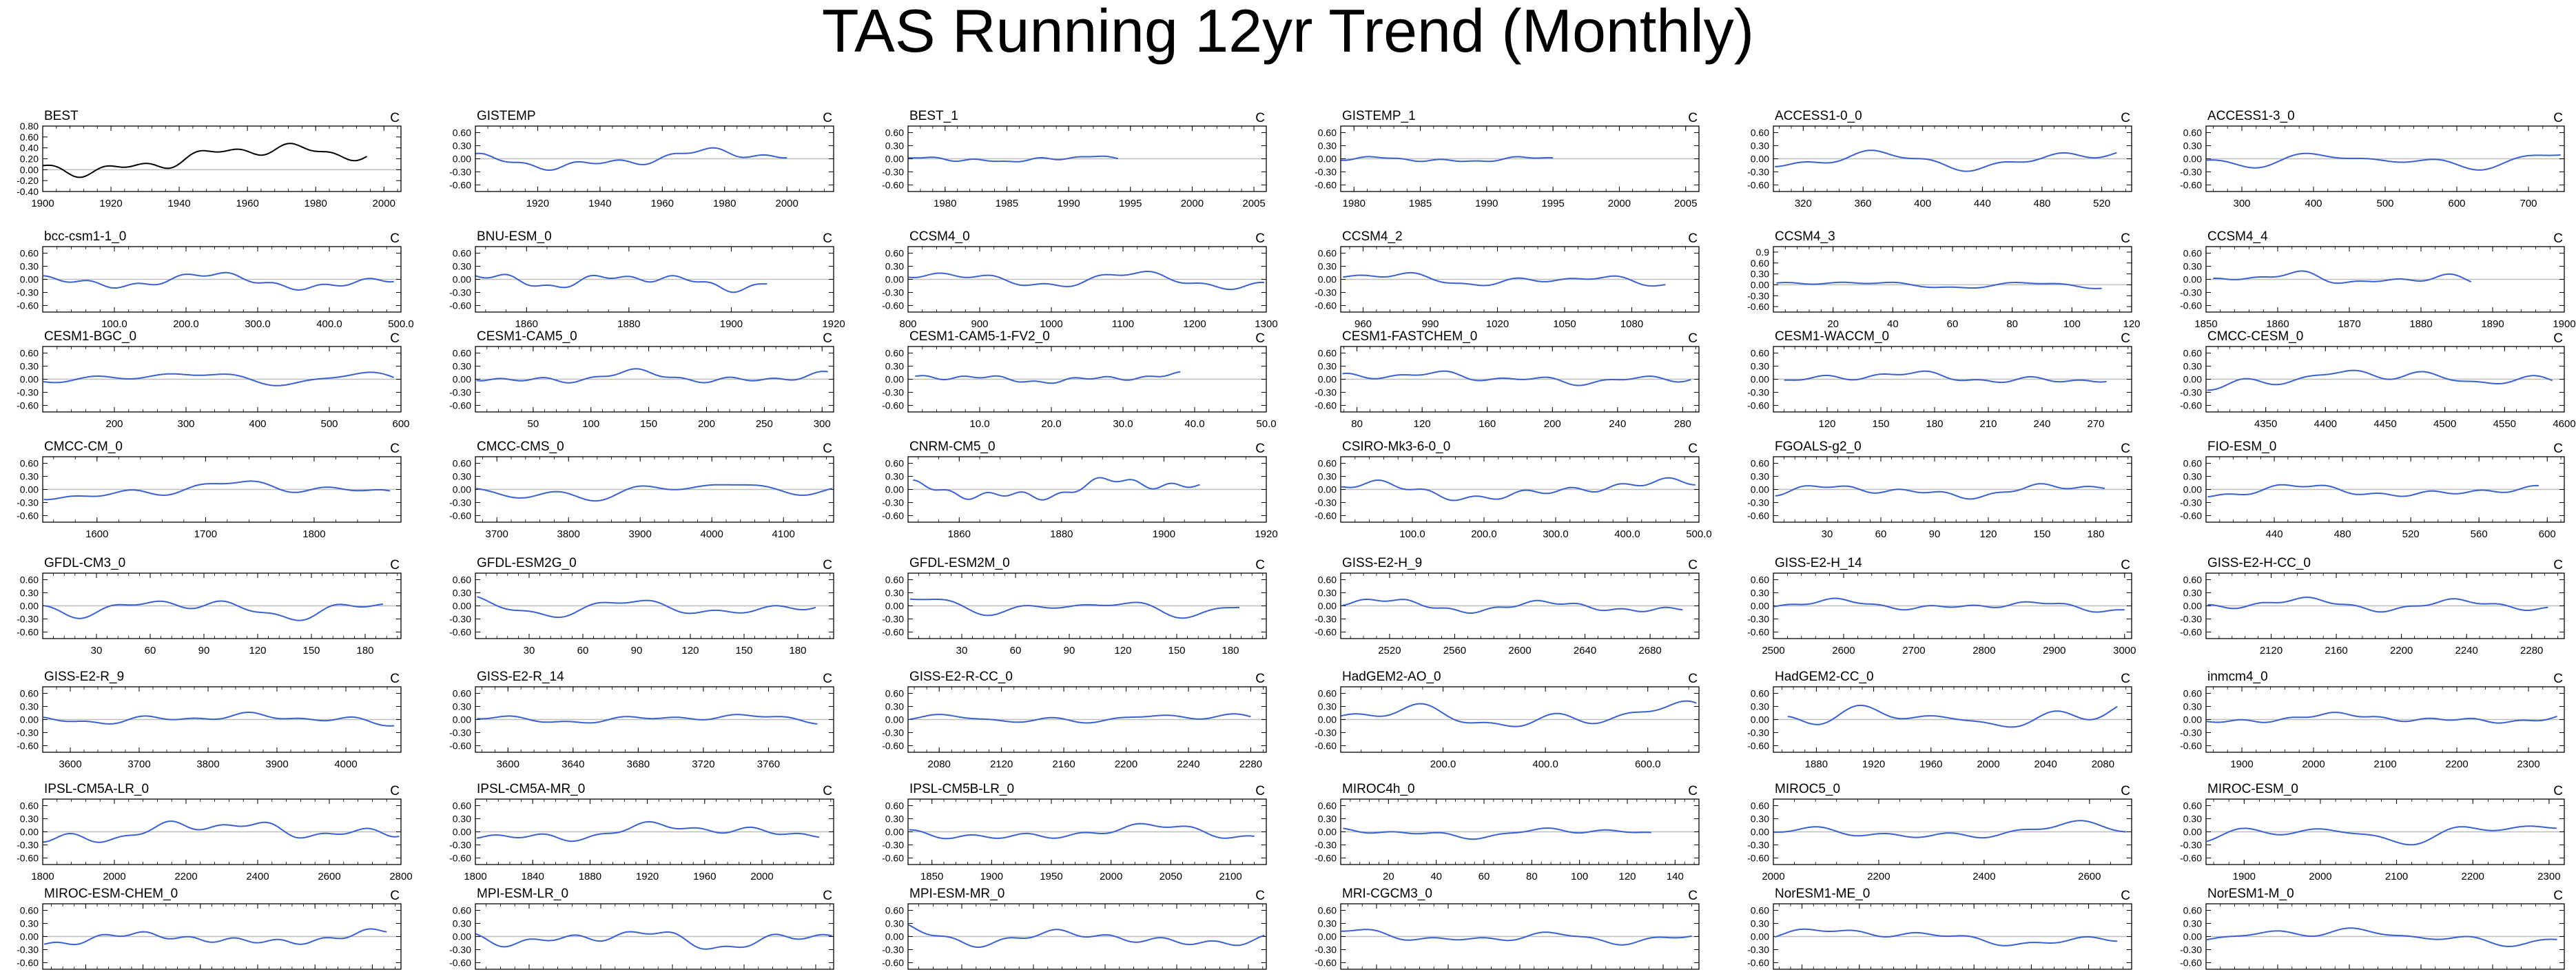 Image resolution: width=2576 pixels, height=972 pixels. Describe the element at coordinates (1498, 324) in the screenshot. I see `x-tick-label: 1020` at that location.